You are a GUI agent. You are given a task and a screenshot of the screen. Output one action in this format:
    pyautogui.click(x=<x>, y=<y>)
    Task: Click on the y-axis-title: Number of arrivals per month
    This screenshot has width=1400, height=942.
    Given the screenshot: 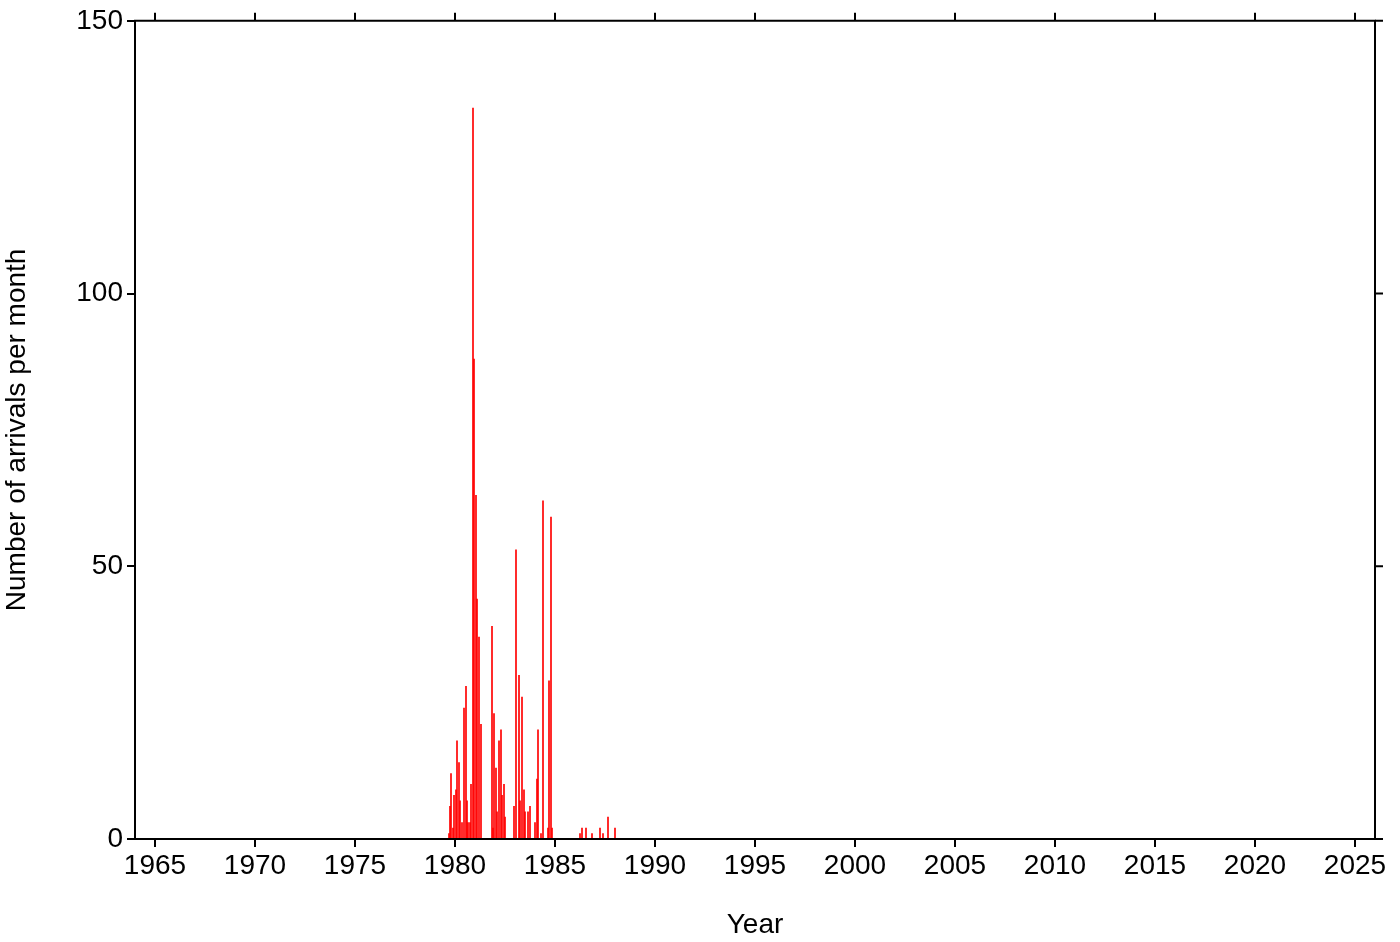 What is the action you would take?
    pyautogui.click(x=15, y=430)
    